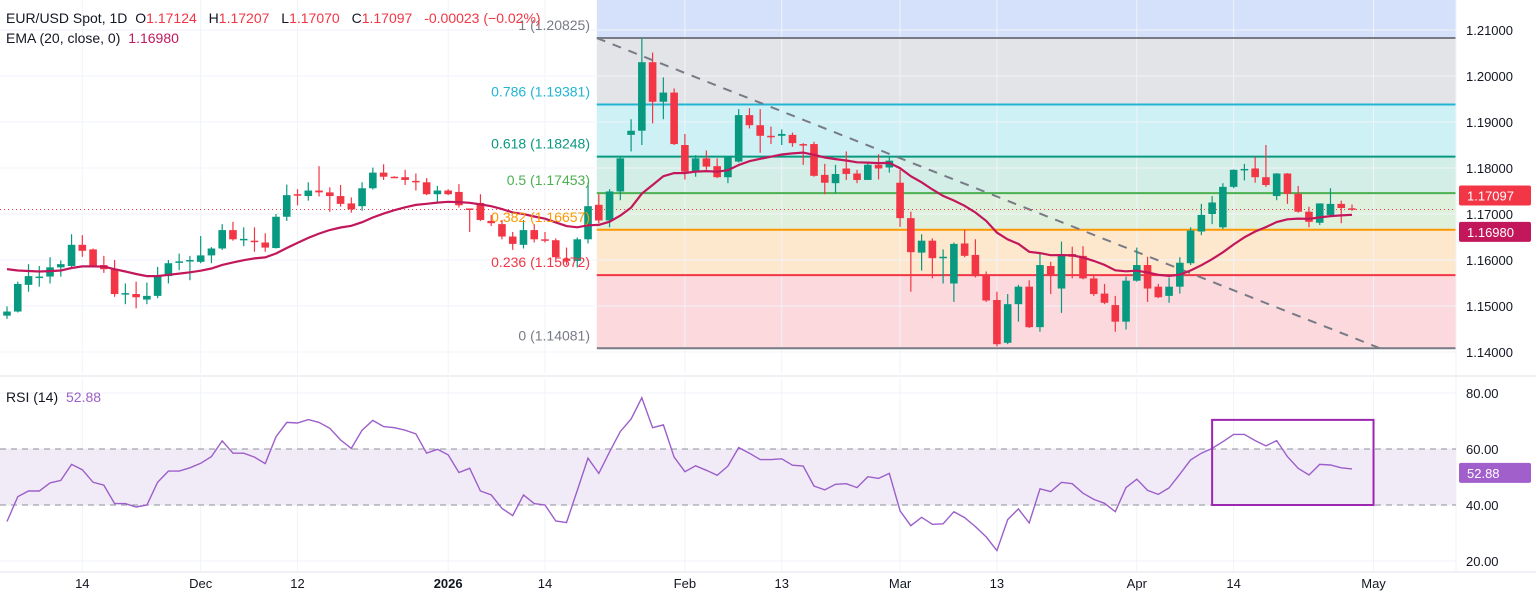  What do you see at coordinates (67, 18) in the screenshot?
I see `symbol-title: EUR/USD Spot, 1D` at bounding box center [67, 18].